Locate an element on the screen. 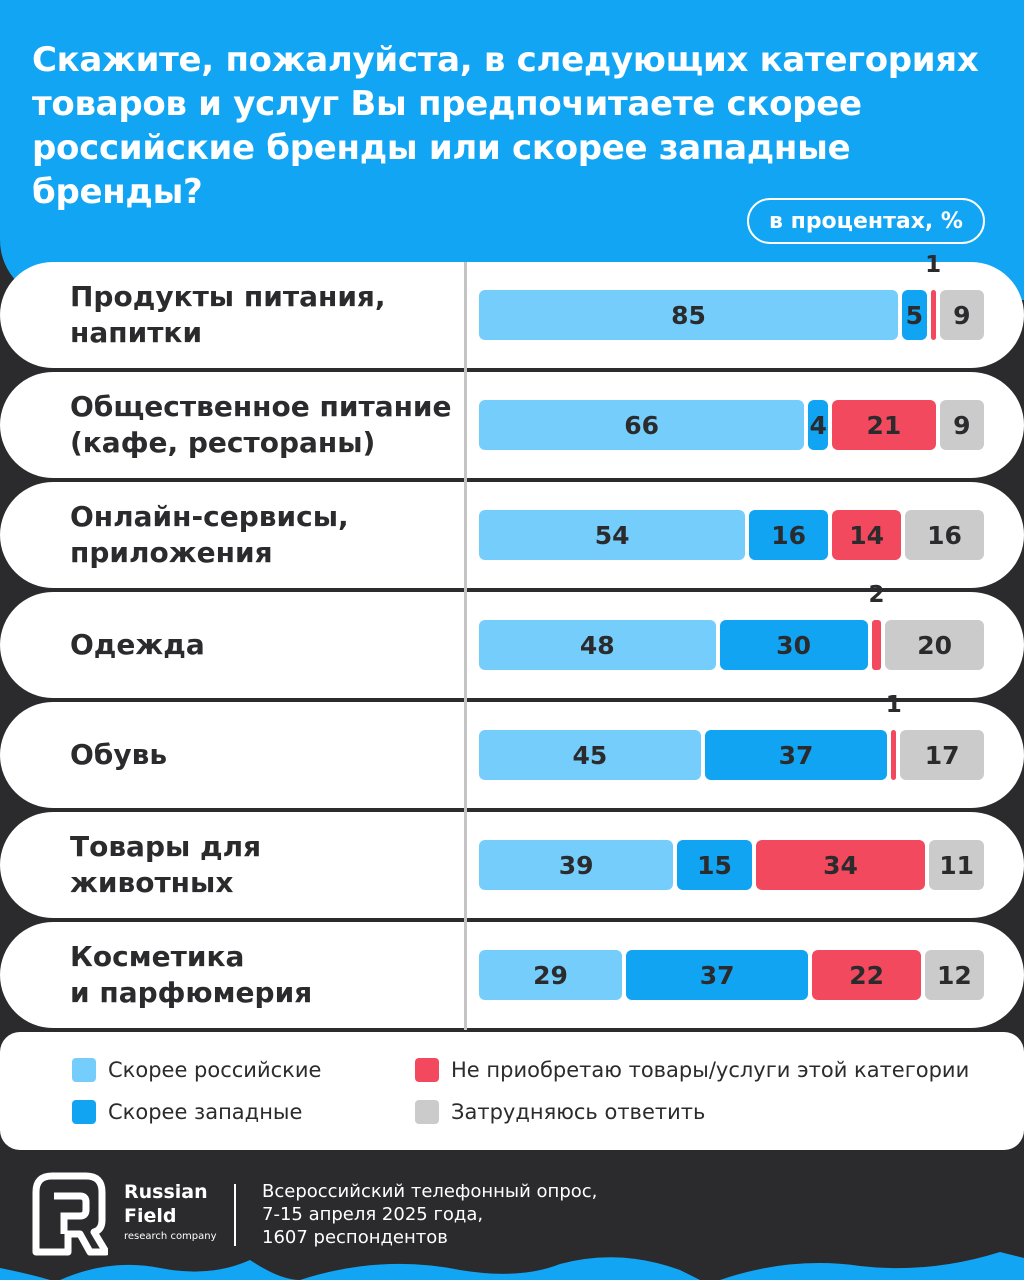  data-label: 22 is located at coordinates (866, 975).